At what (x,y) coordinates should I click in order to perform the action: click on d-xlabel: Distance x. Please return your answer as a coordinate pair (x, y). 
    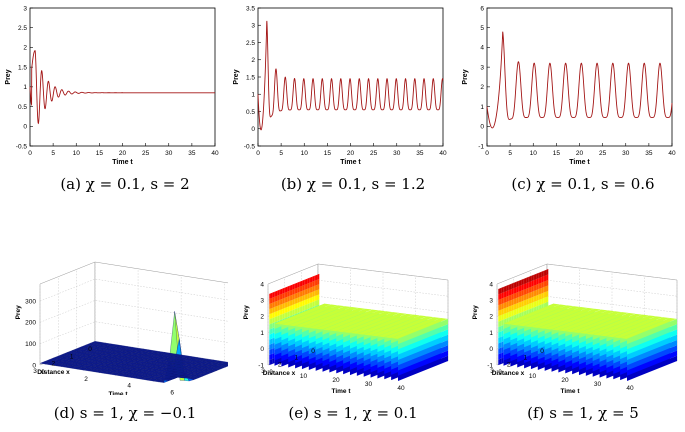
    Looking at the image, I should click on (53, 372).